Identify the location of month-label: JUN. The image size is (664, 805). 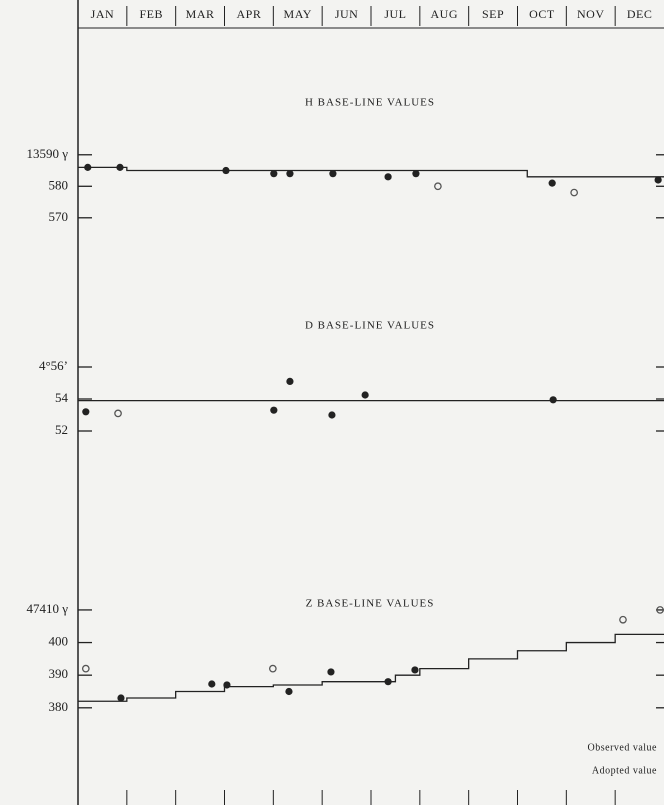
(347, 14).